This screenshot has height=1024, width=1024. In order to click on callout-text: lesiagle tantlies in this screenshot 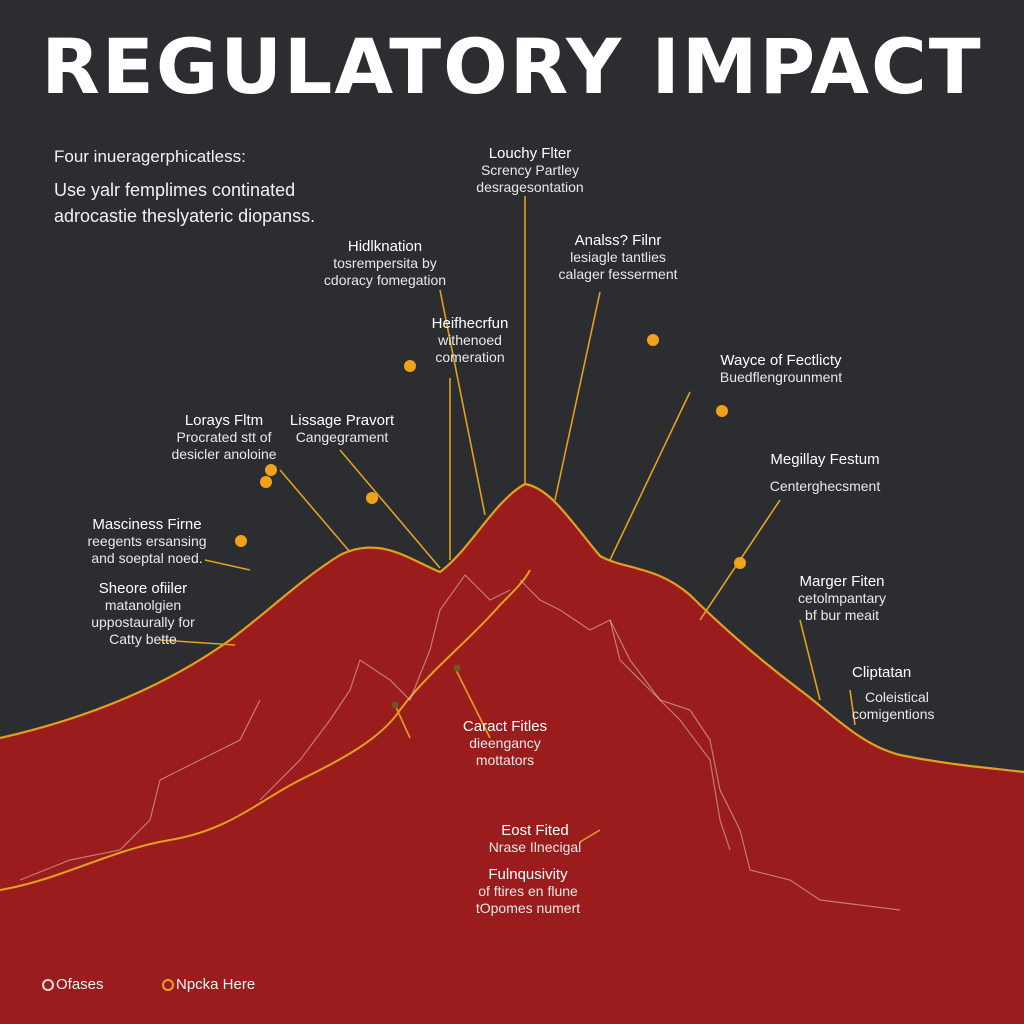, I will do `click(618, 257)`.